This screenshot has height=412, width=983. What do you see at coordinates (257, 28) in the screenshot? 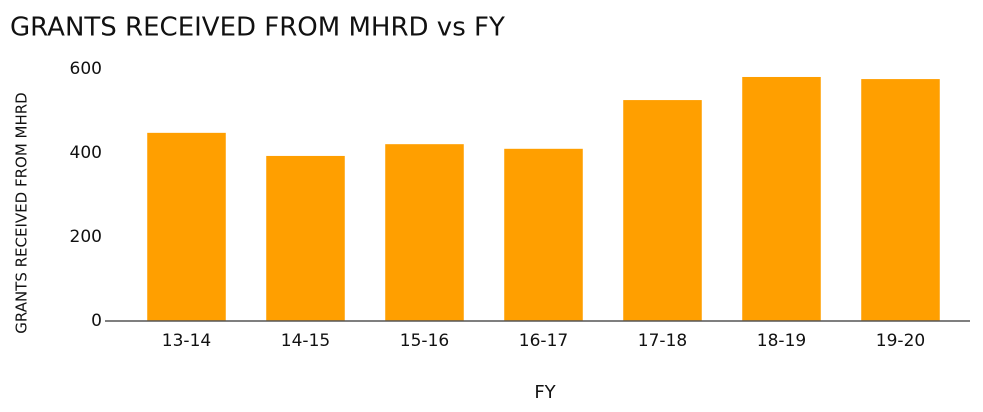
I see `chart-title: GRANTS RECEIVED FROM MHRD vs FY` at bounding box center [257, 28].